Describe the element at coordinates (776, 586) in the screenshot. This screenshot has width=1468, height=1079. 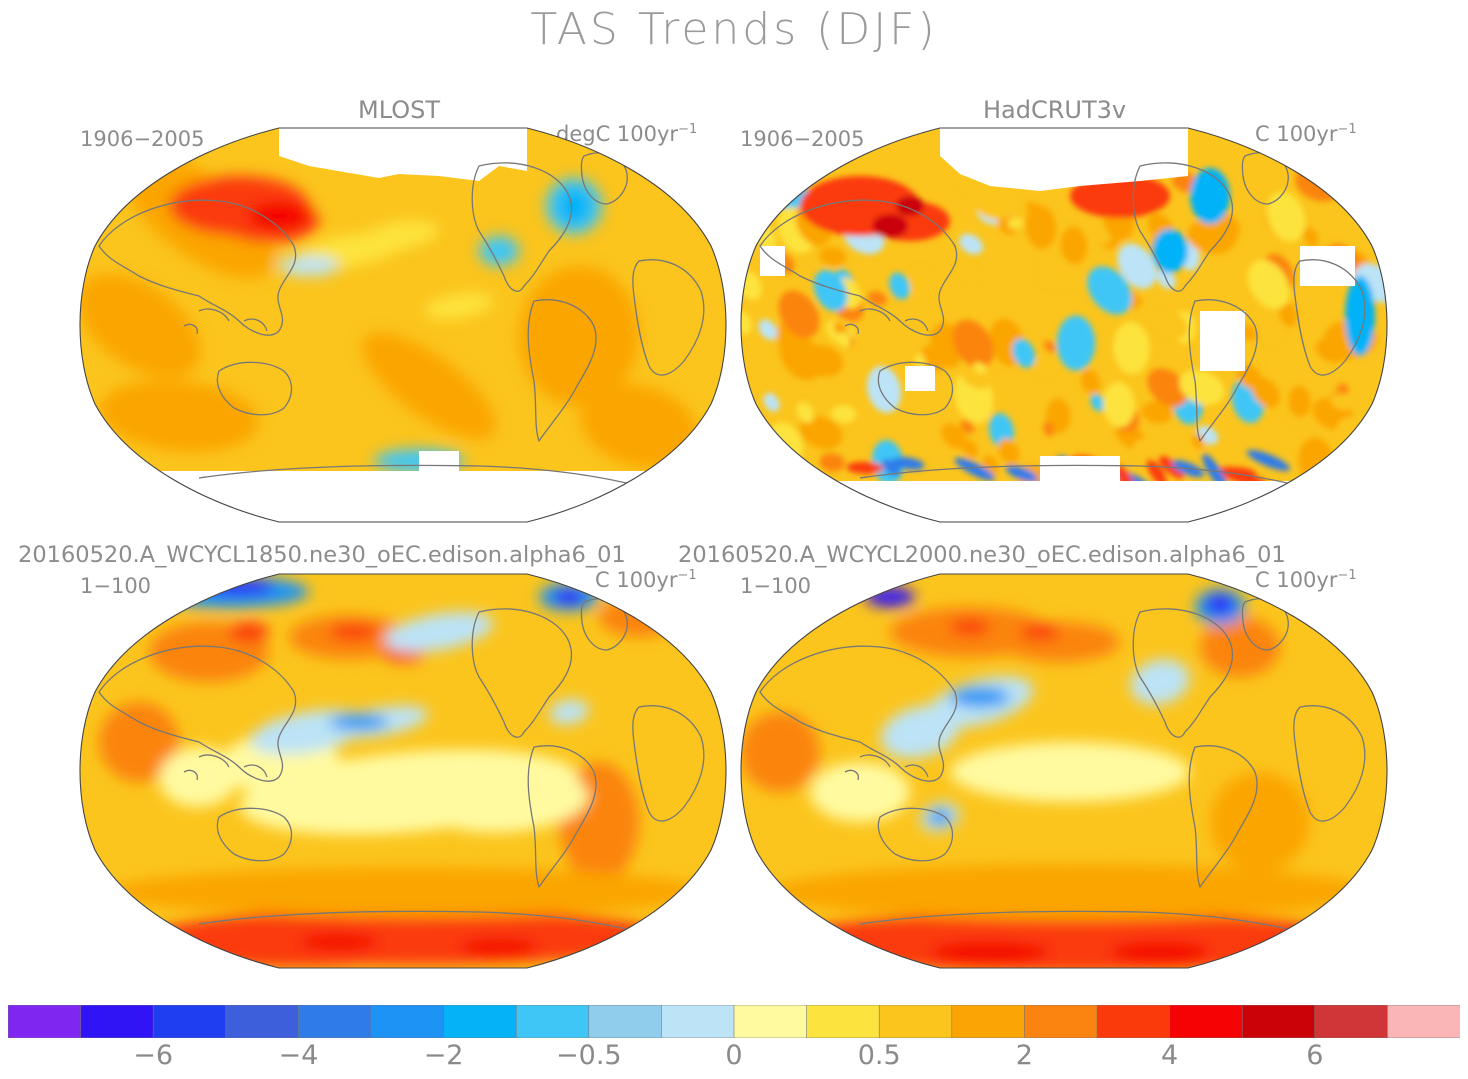
I see `panel-period-model-2000: 1−100` at that location.